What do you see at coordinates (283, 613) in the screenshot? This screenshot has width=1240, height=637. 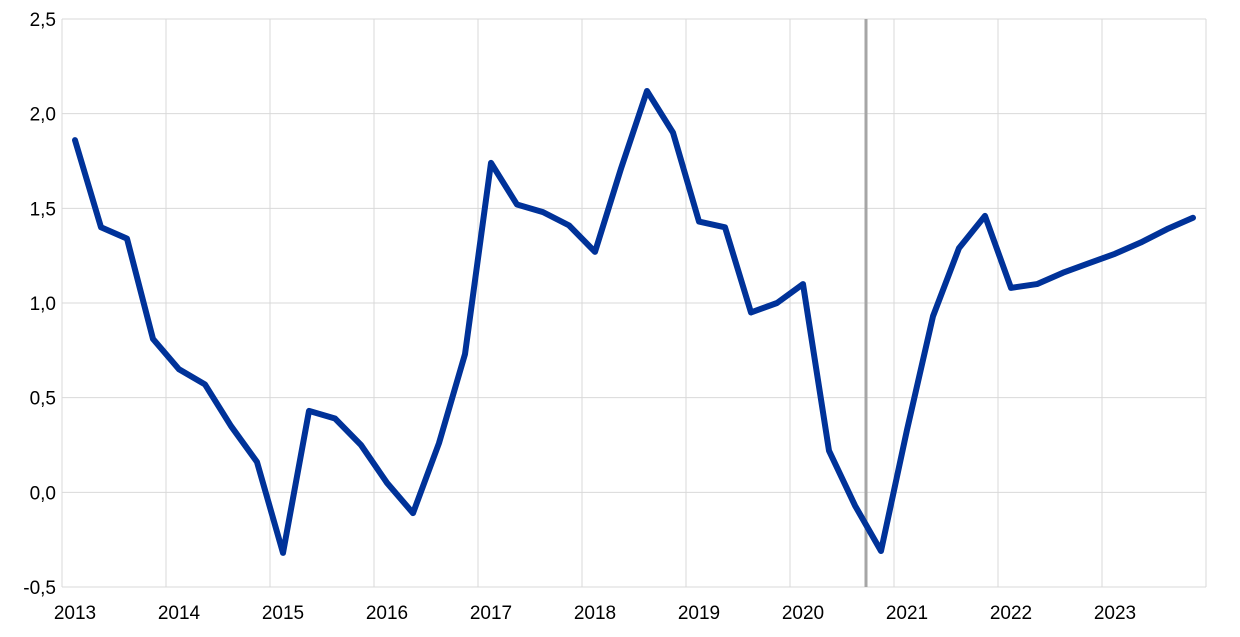 I see `x-tick-label: 2015` at bounding box center [283, 613].